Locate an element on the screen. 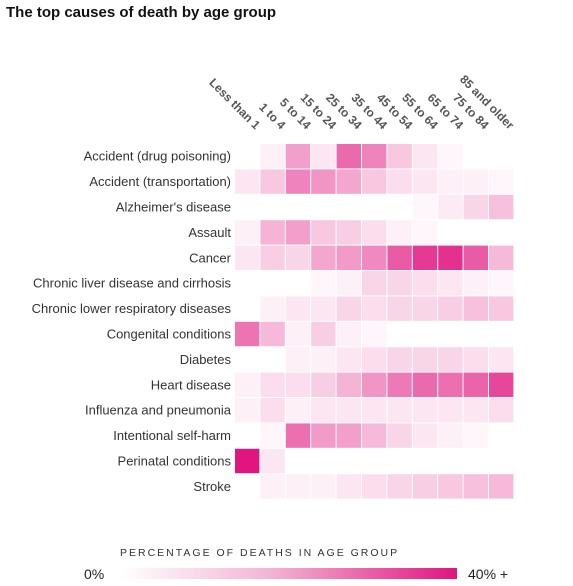 The image size is (573, 586). legend-min-label: 0% is located at coordinates (94, 574).